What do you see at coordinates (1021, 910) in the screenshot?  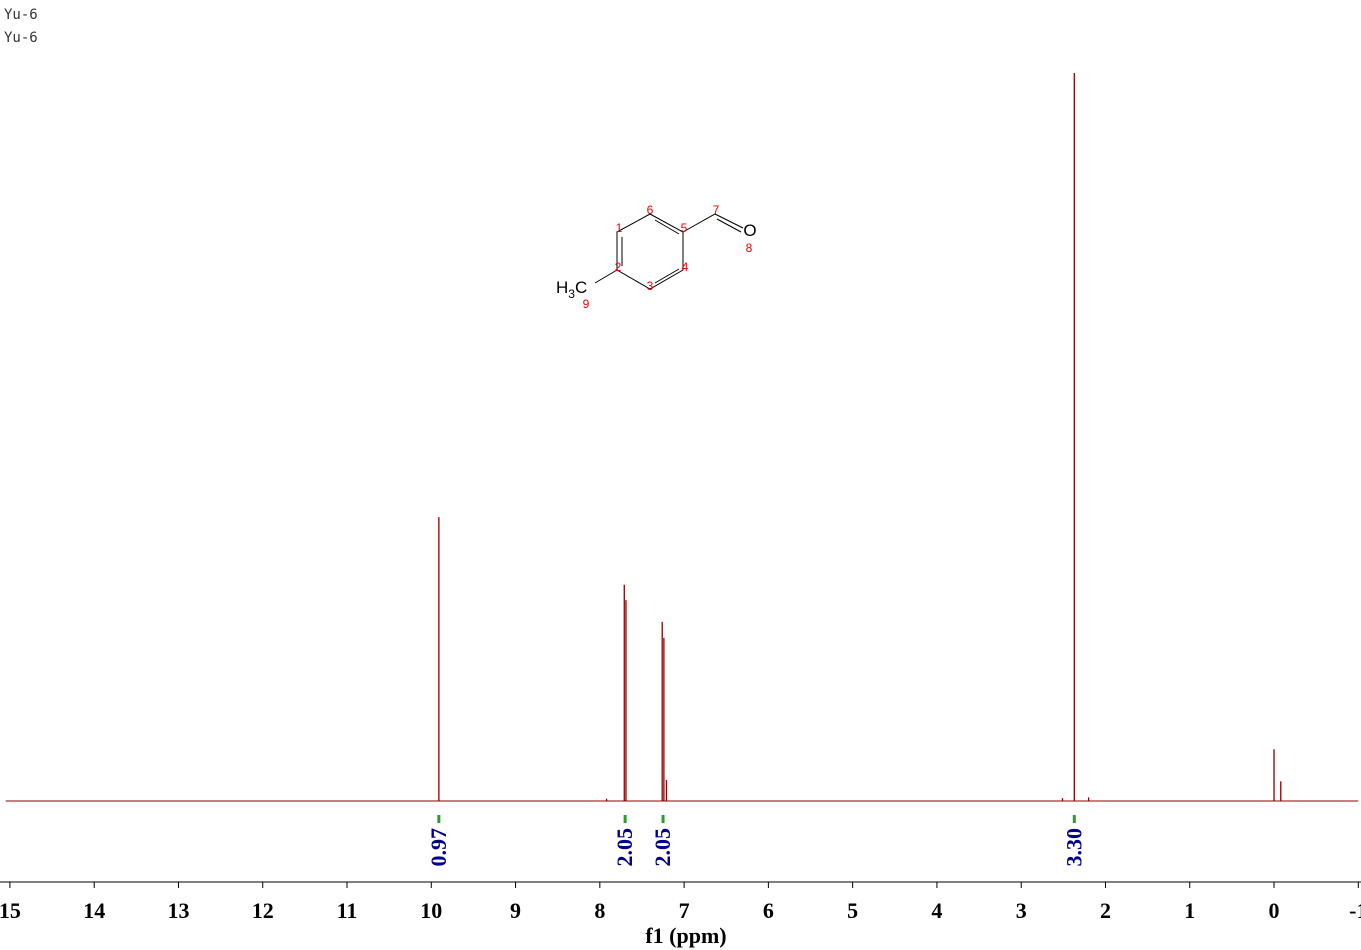 I see `x-tick-label: 3` at bounding box center [1021, 910].